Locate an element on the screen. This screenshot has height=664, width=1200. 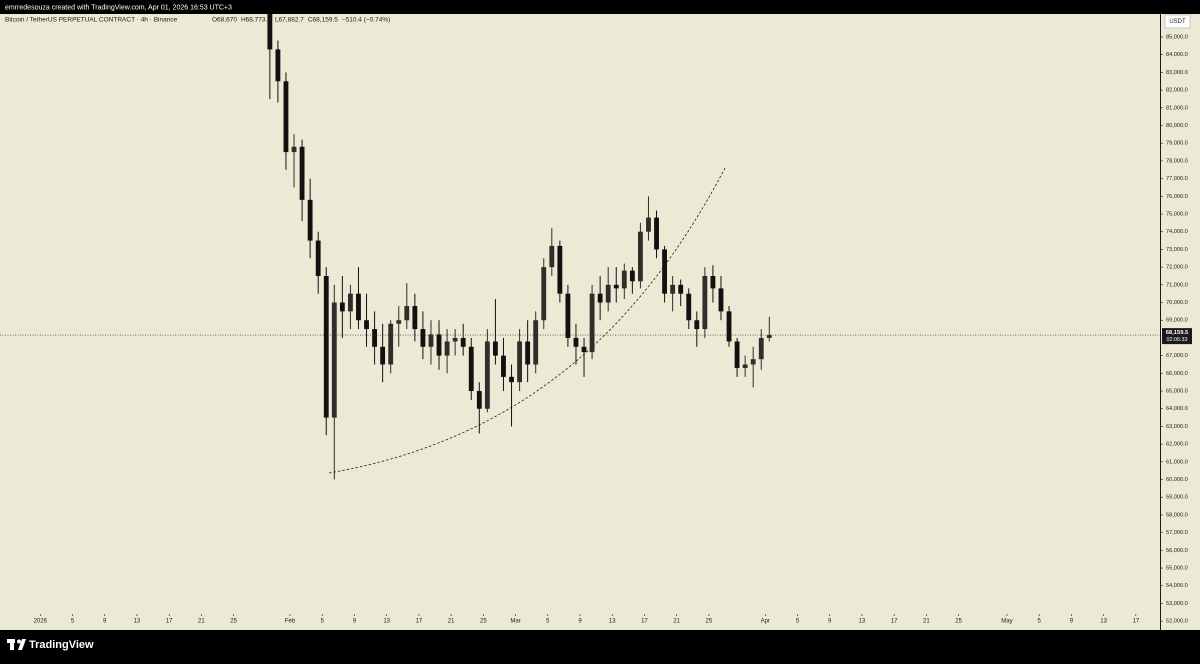
y-tick-label: 61,000.0 is located at coordinates (1177, 462).